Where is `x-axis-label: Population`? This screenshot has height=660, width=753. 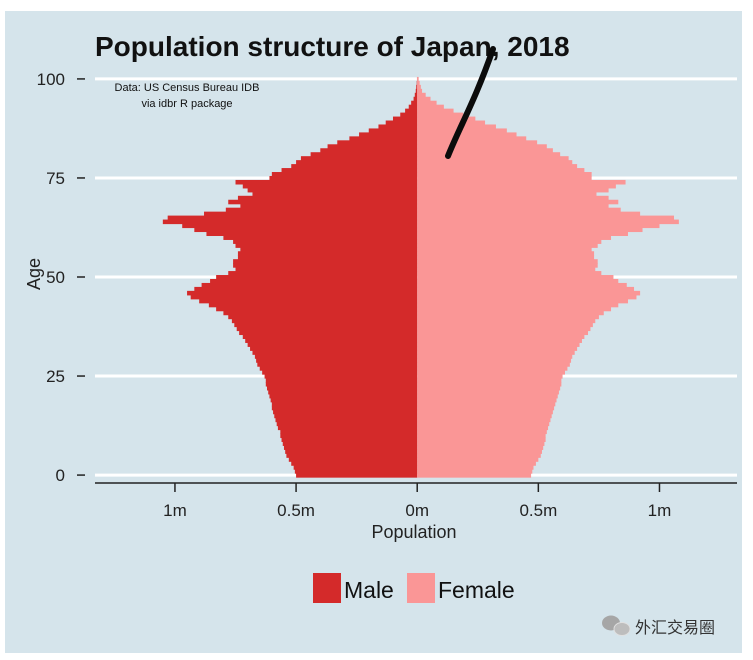 x-axis-label: Population is located at coordinates (413, 532).